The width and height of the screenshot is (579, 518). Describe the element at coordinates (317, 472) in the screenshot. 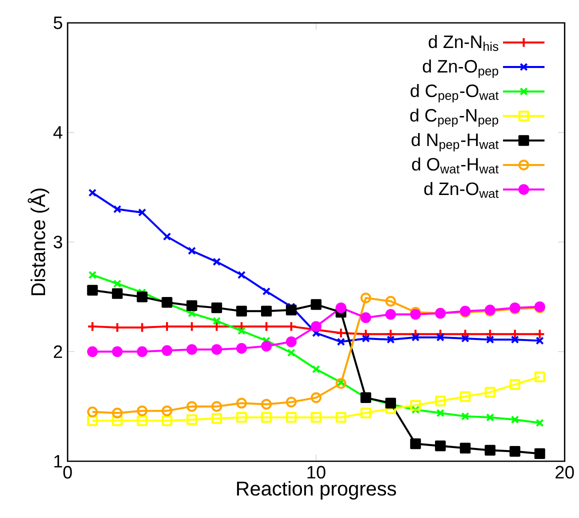

I see `x-tick-label: 10` at that location.